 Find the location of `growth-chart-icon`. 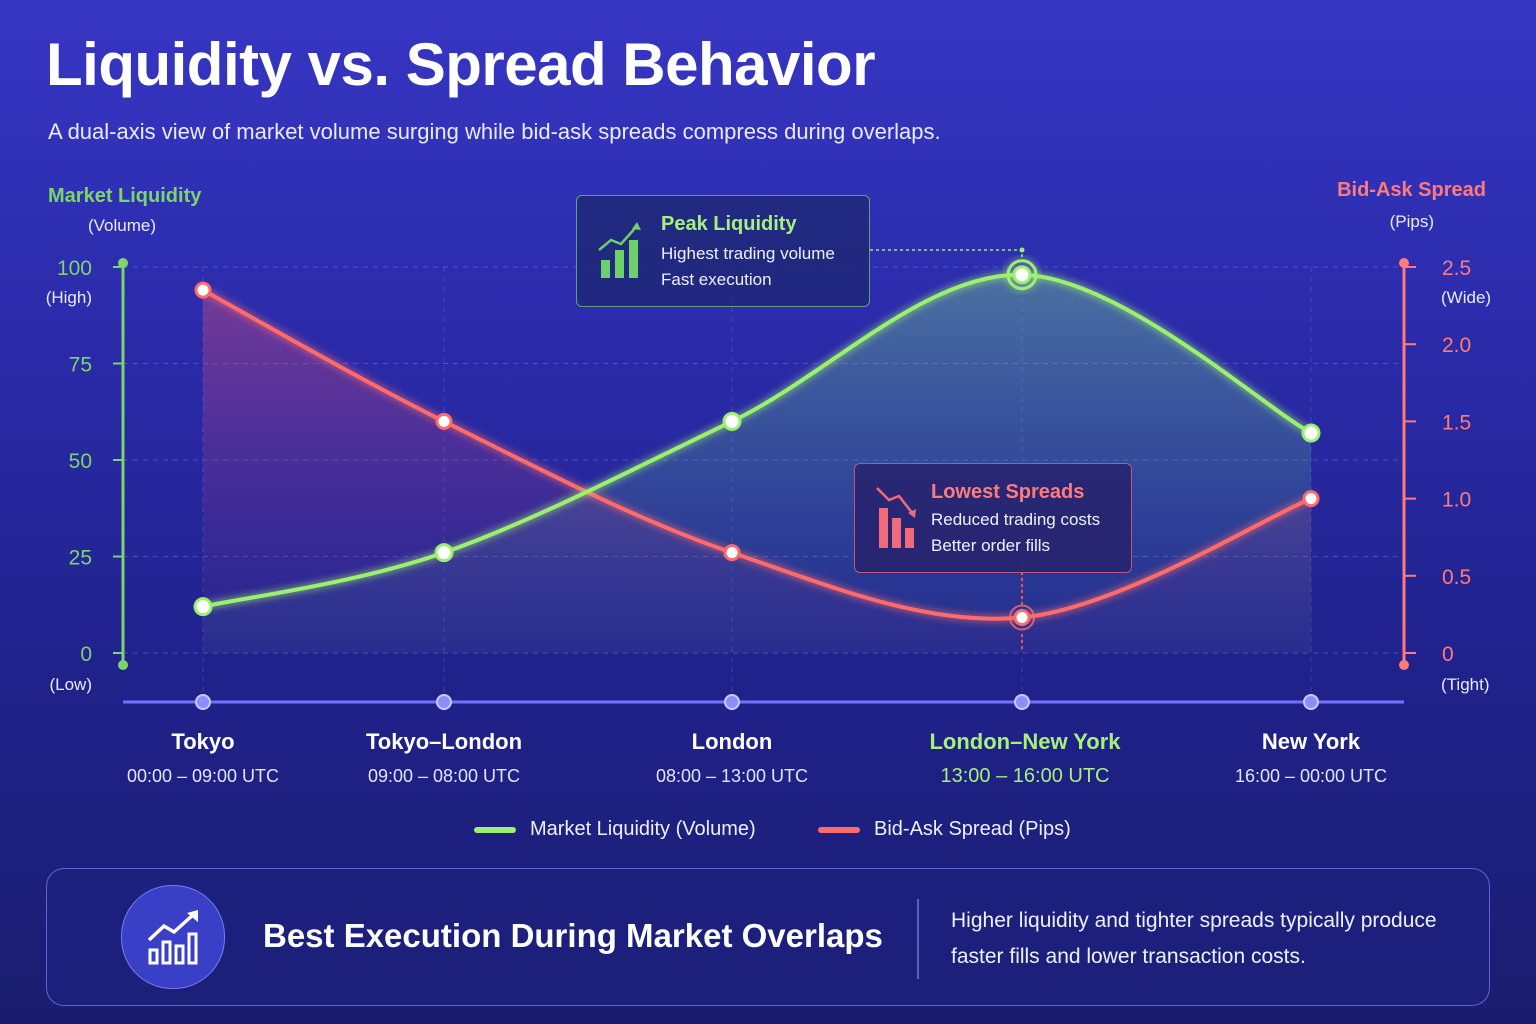

growth-chart-icon is located at coordinates (172, 937).